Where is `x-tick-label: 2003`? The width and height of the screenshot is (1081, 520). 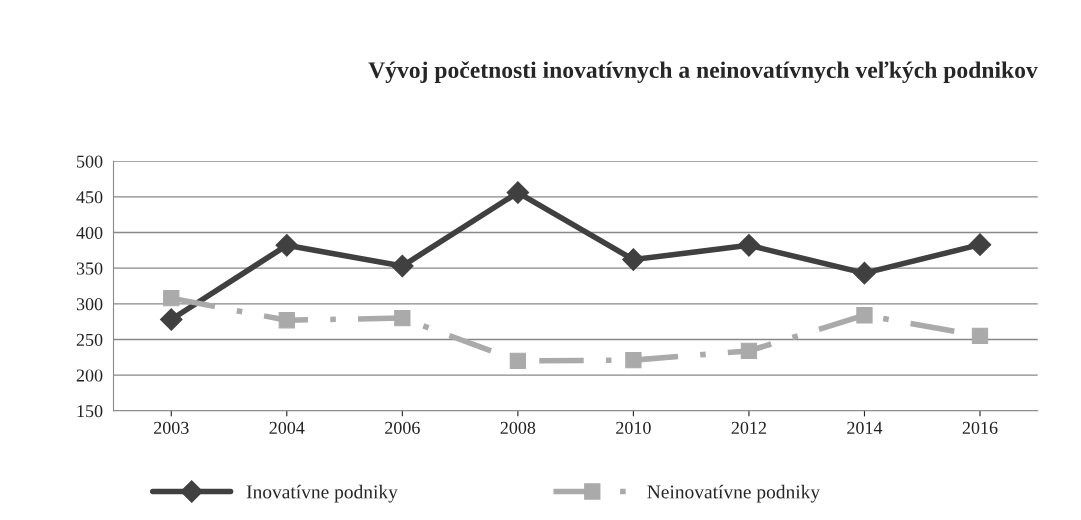 x-tick-label: 2003 is located at coordinates (171, 427).